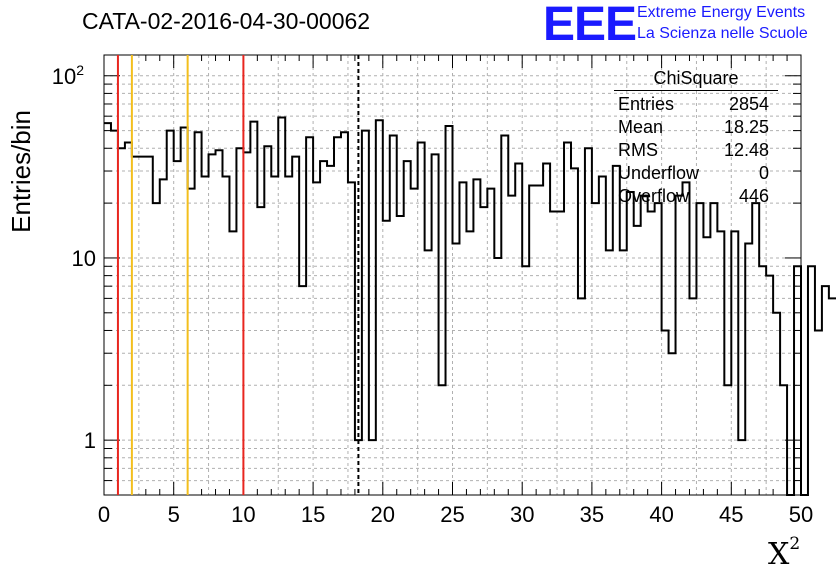 The height and width of the screenshot is (572, 836). What do you see at coordinates (226, 21) in the screenshot?
I see `chart-title: CATA-02-2016-04-30-00062` at bounding box center [226, 21].